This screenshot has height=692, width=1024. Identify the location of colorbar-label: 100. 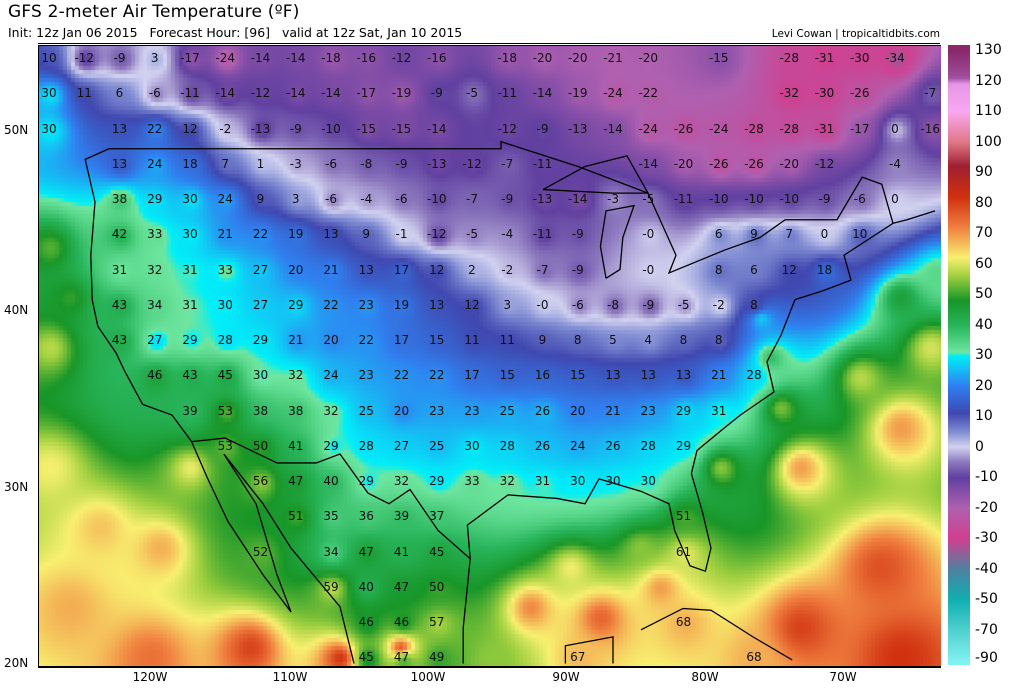
(988, 141).